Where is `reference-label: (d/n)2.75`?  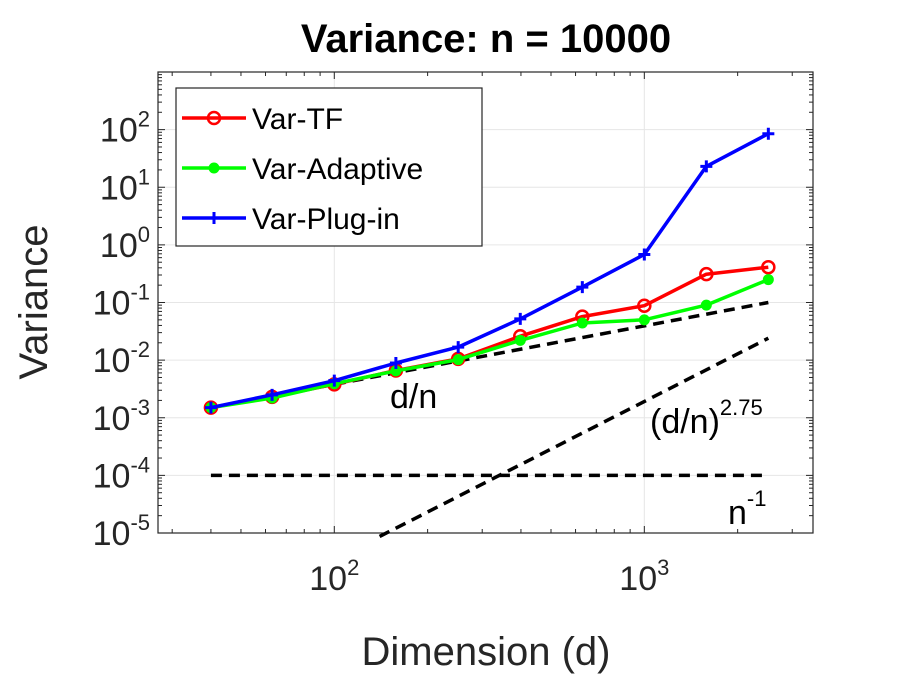
reference-label: (d/n)2.75 is located at coordinates (706, 418).